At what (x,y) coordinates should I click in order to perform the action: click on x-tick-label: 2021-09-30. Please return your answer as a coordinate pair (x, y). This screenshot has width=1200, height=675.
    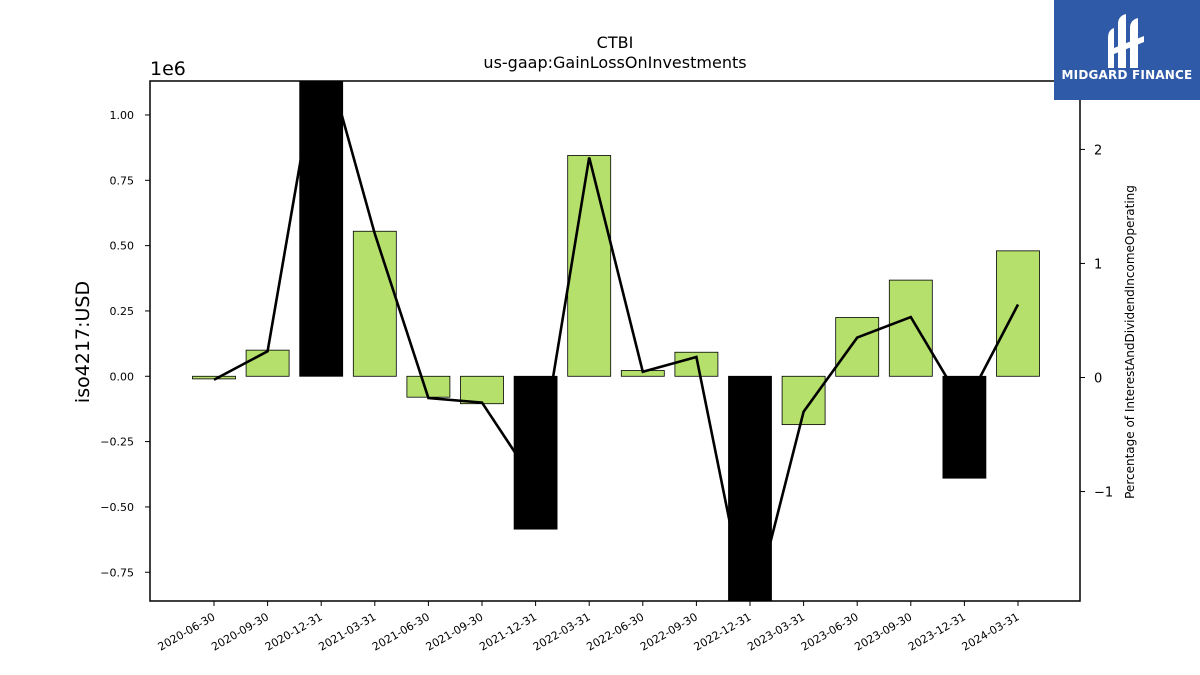
    Looking at the image, I should click on (455, 631).